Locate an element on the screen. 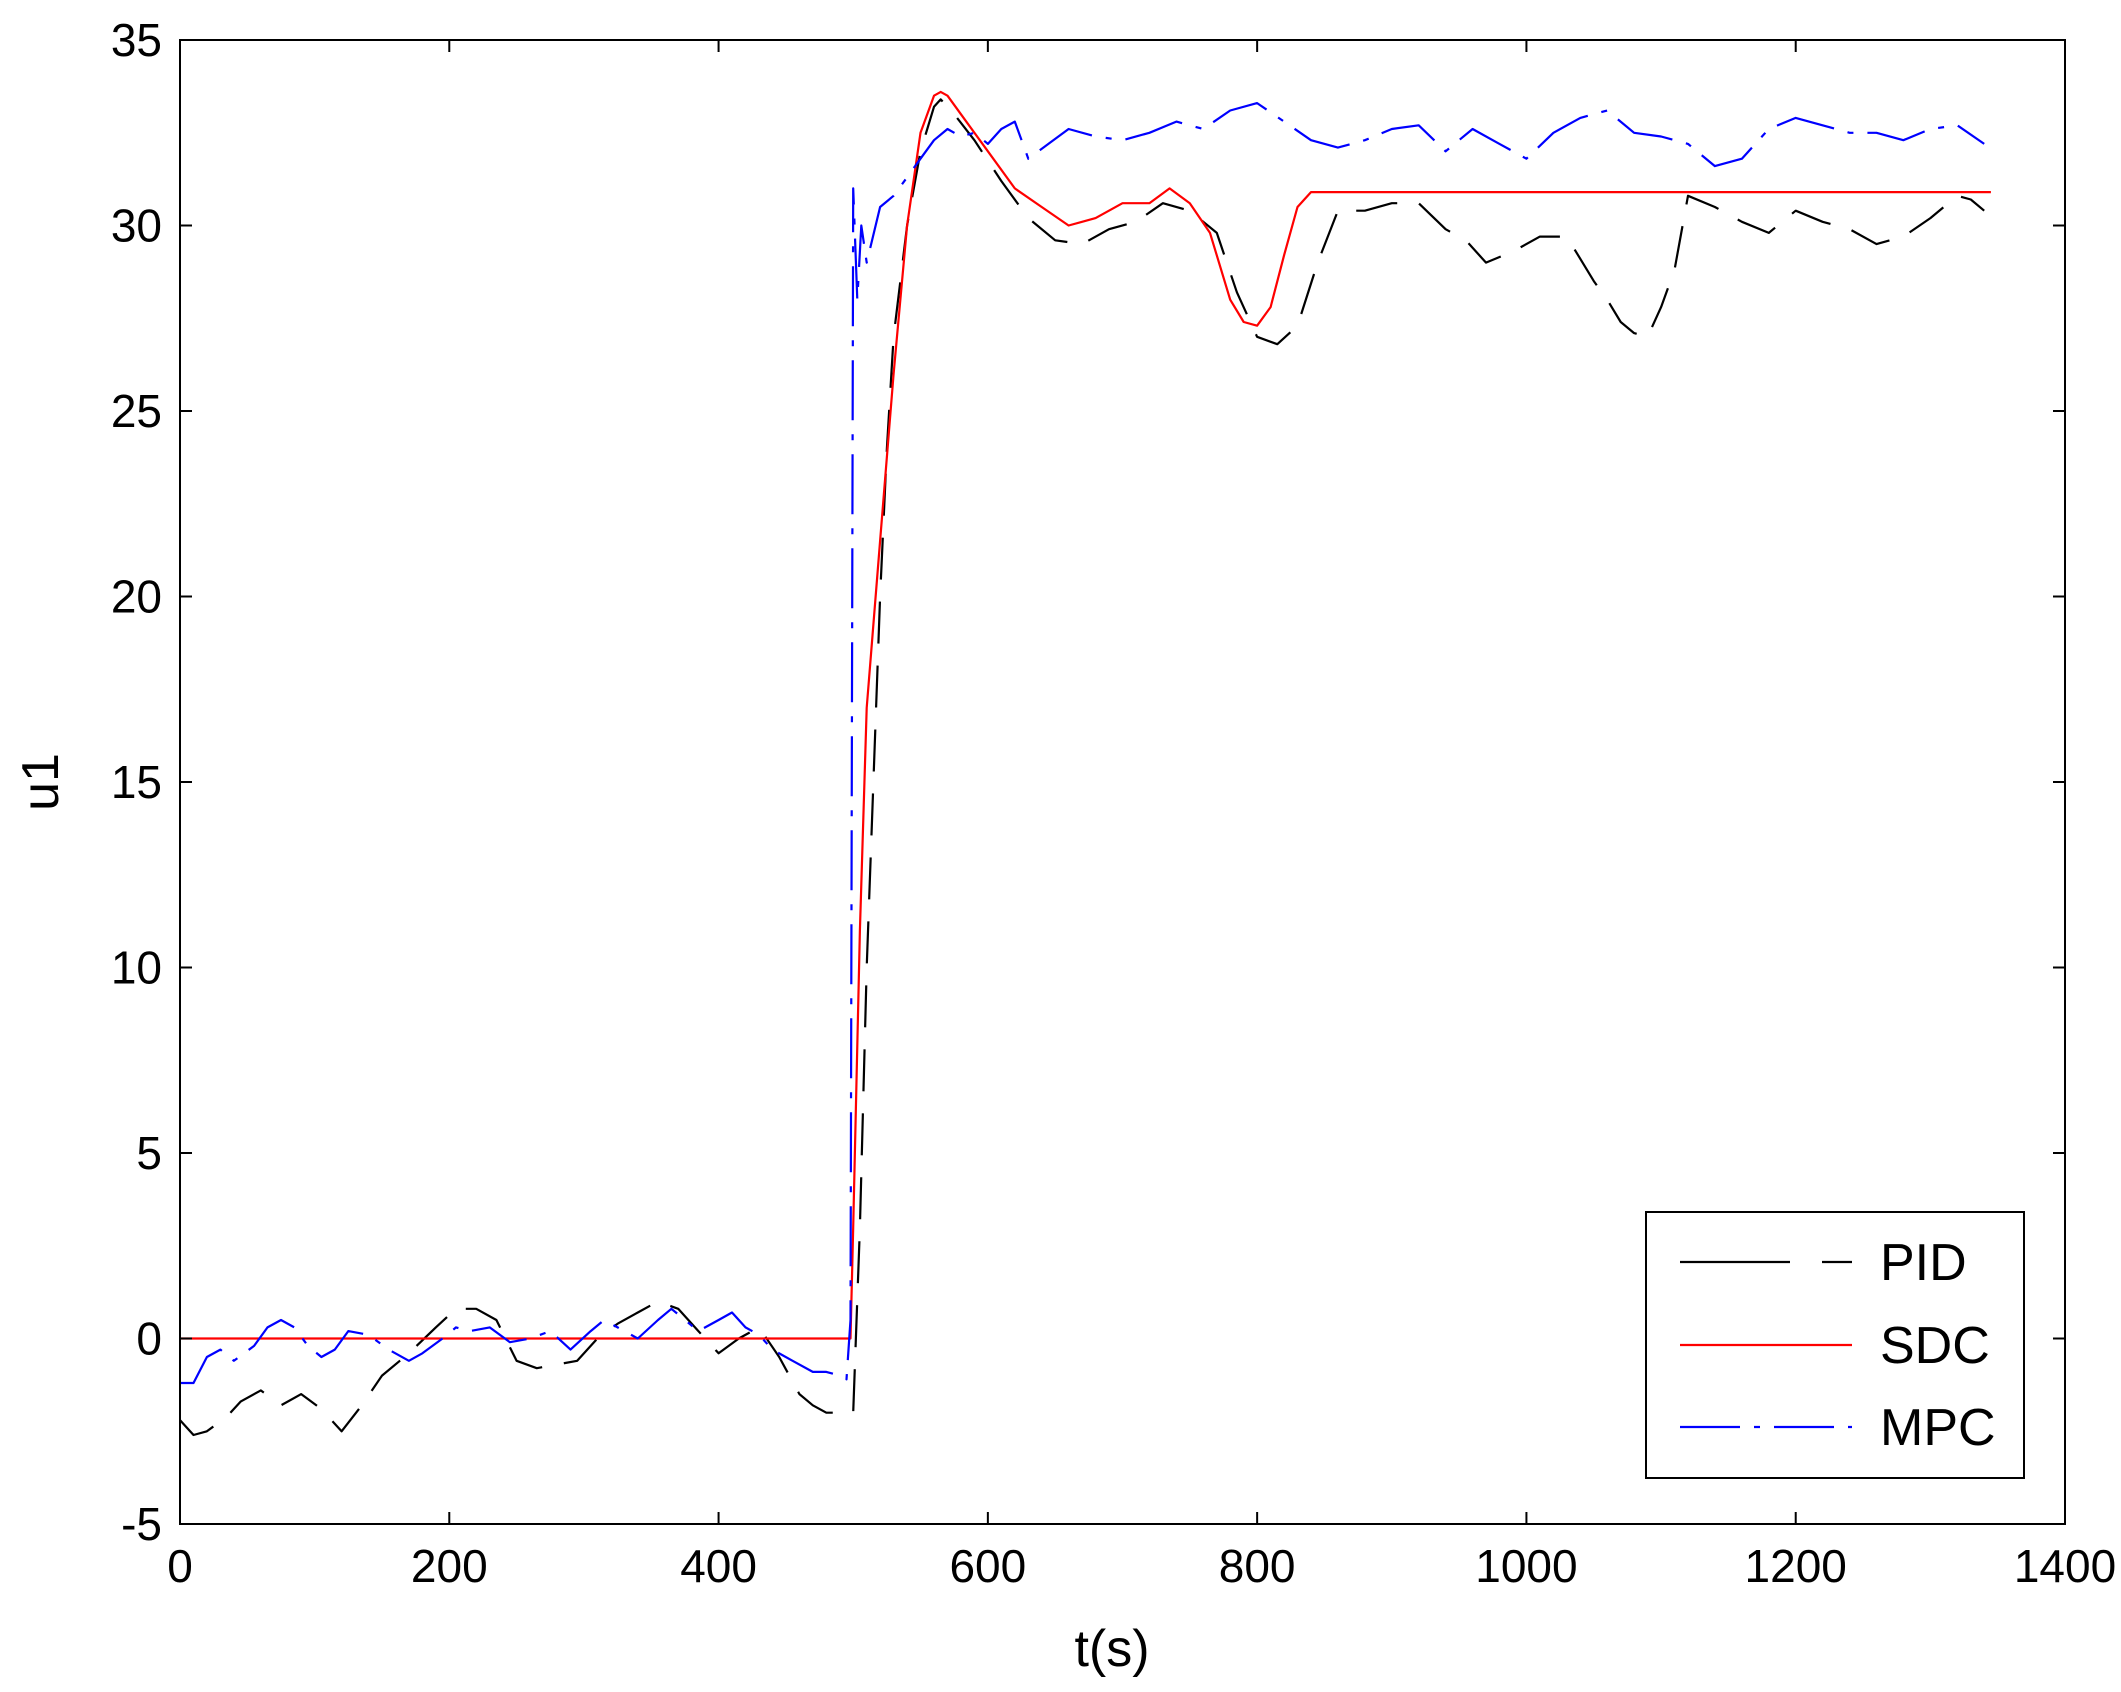 The width and height of the screenshot is (2121, 1692). legend-items: PID SDC MPC is located at coordinates (1838, 1345).